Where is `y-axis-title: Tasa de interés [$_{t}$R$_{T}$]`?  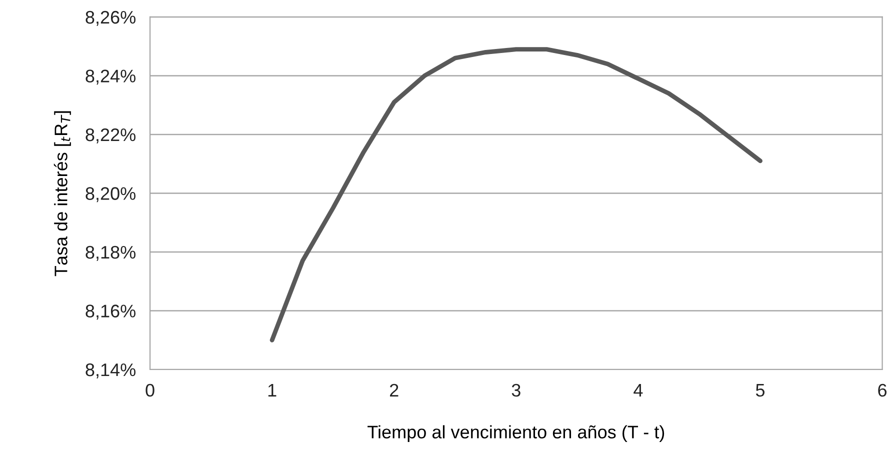 y-axis-title: Tasa de interés [$_{t}$R$_{T}$] is located at coordinates (62, 193).